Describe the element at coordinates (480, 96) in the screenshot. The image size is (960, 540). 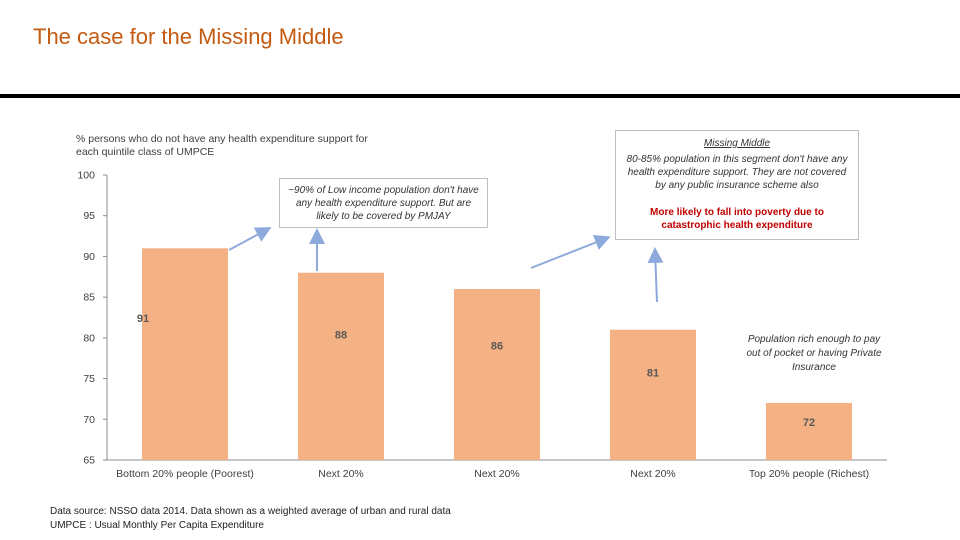
I see `title-divider` at that location.